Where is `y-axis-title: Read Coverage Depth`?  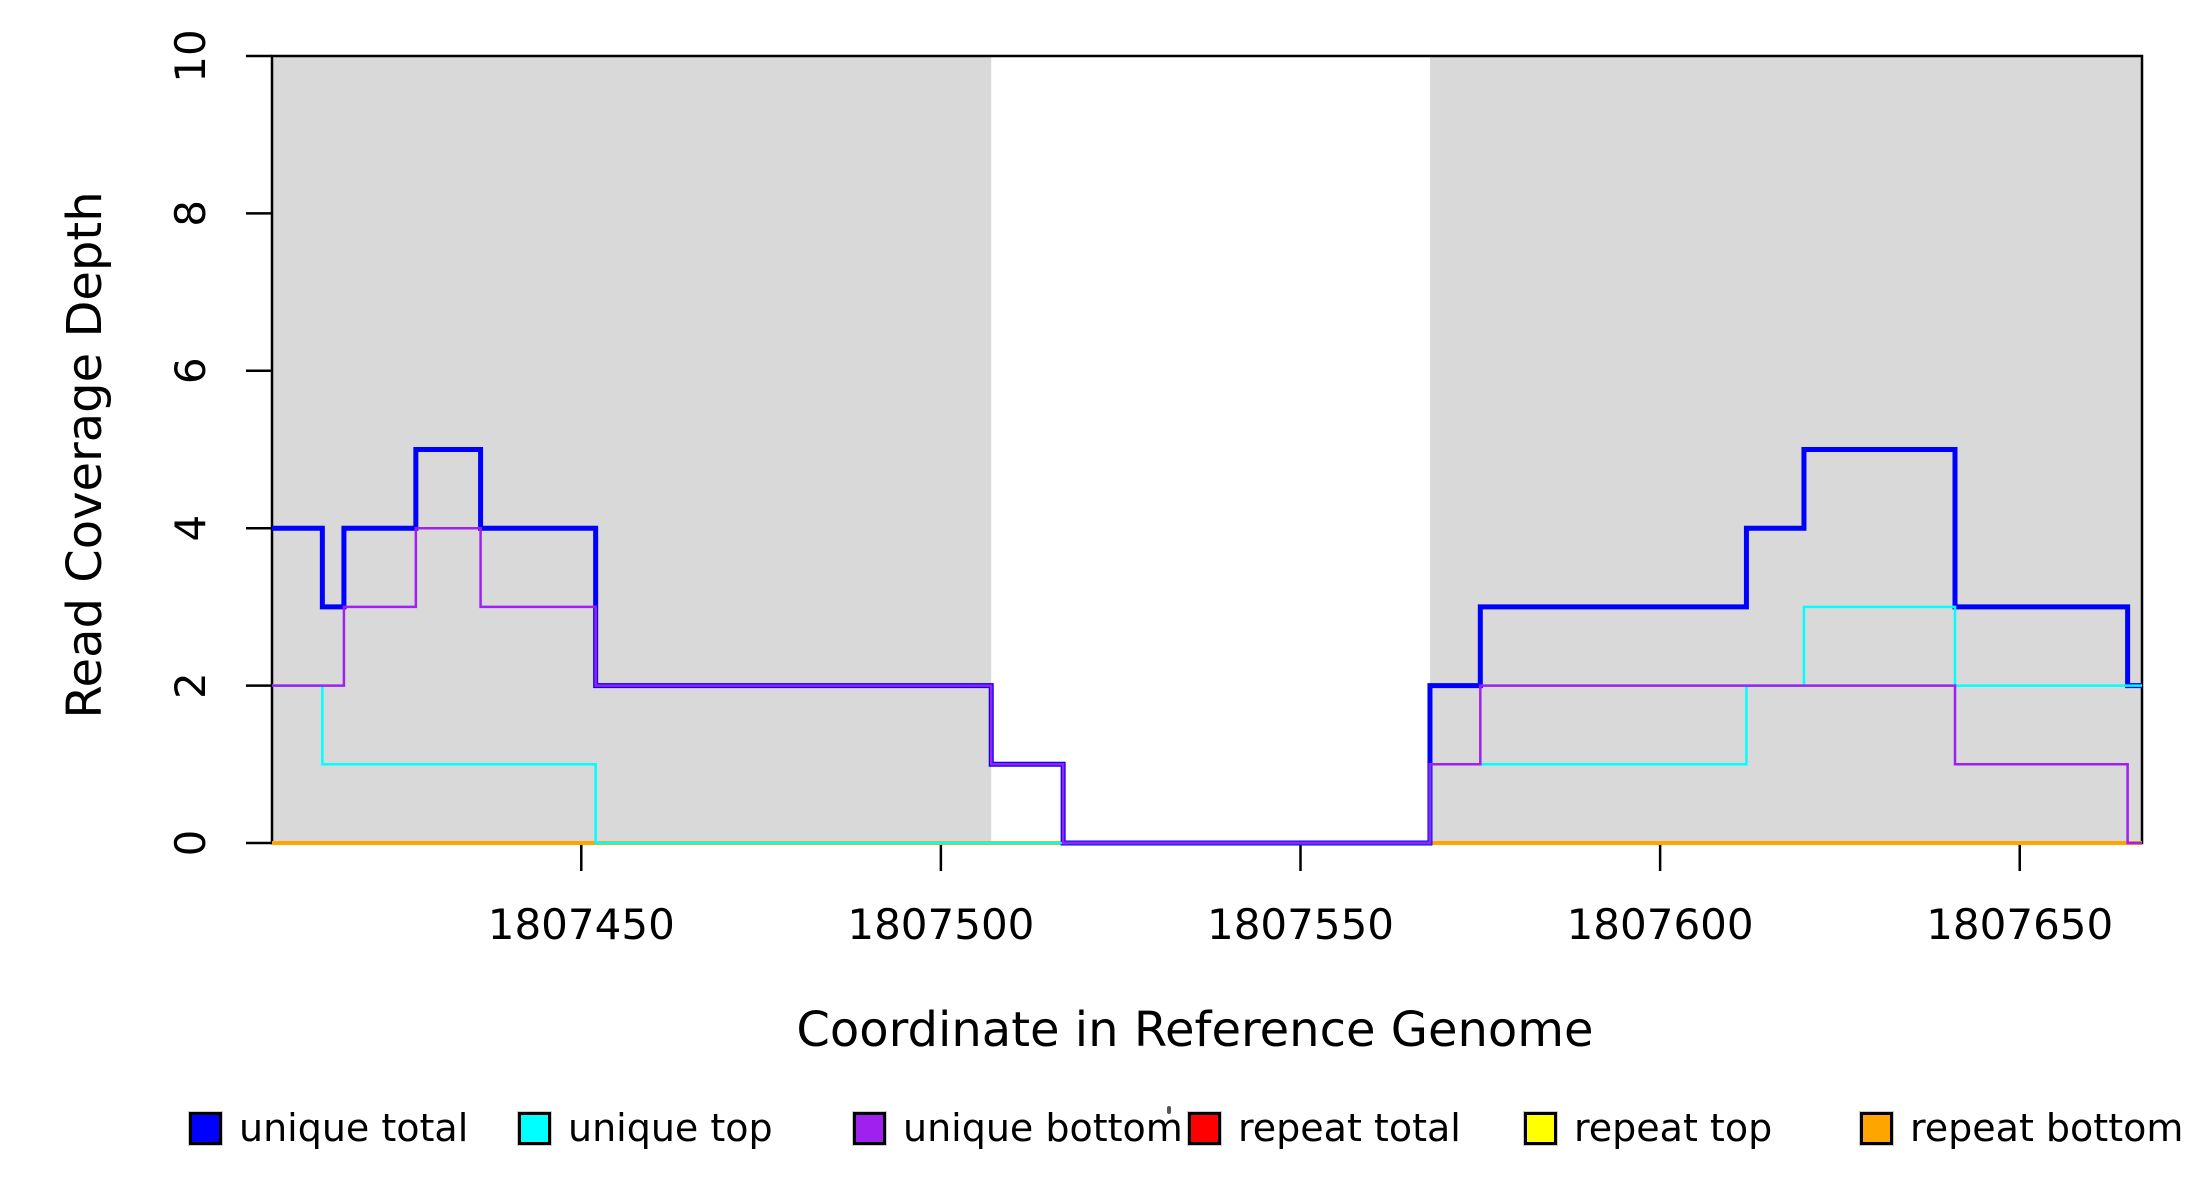
y-axis-title: Read Coverage Depth is located at coordinates (85, 455).